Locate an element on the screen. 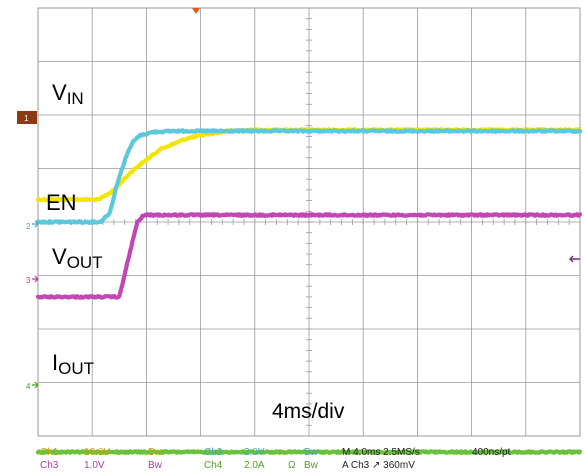  ch1-bw-flag: Bw is located at coordinates (155, 452).